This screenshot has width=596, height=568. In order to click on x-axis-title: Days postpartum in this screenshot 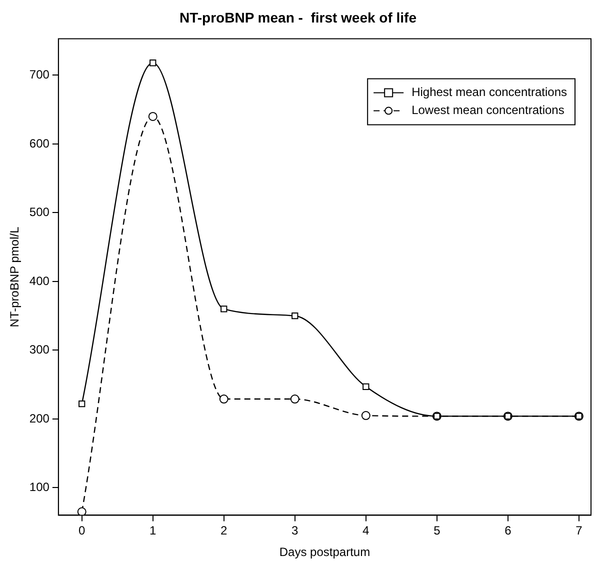, I will do `click(324, 552)`.